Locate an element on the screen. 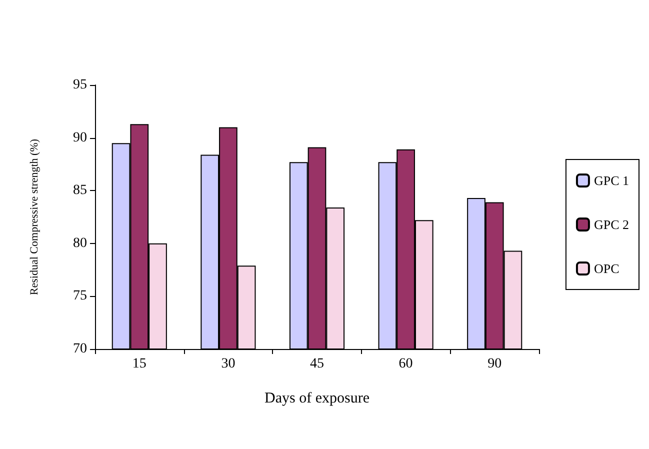 The height and width of the screenshot is (449, 649). x-tick-label: 15 is located at coordinates (139, 364).